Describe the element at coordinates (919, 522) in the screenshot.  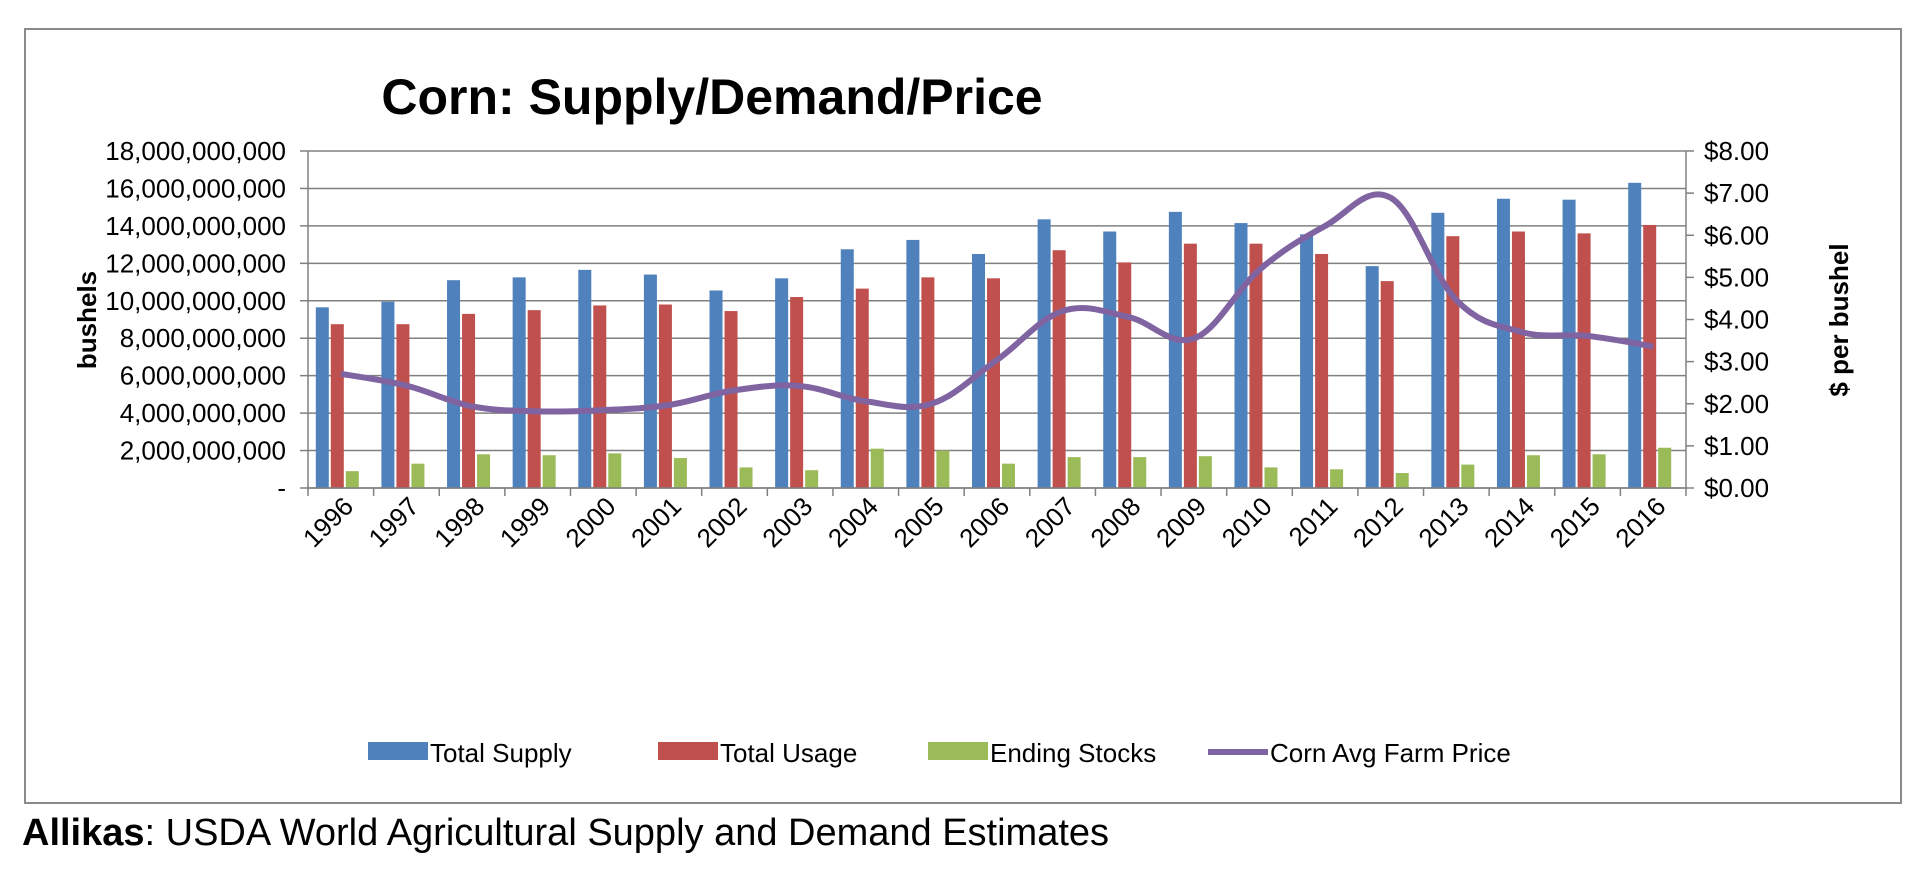
I see `x-tick-label: 2005` at that location.